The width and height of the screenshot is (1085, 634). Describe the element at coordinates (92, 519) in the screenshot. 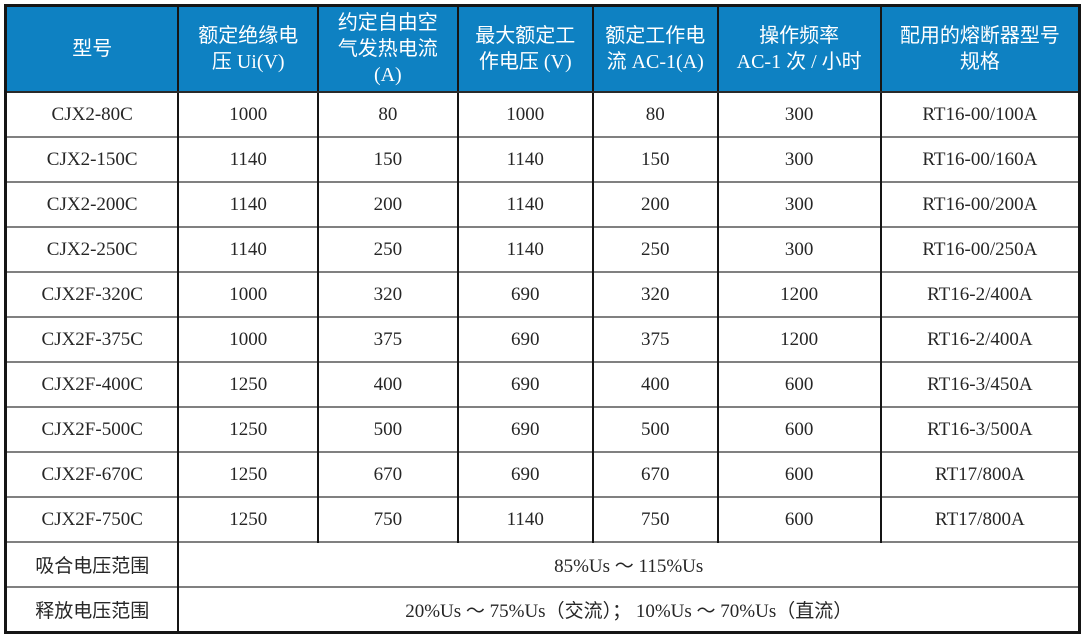

I see `model-cell: CJX2F-750C` at that location.